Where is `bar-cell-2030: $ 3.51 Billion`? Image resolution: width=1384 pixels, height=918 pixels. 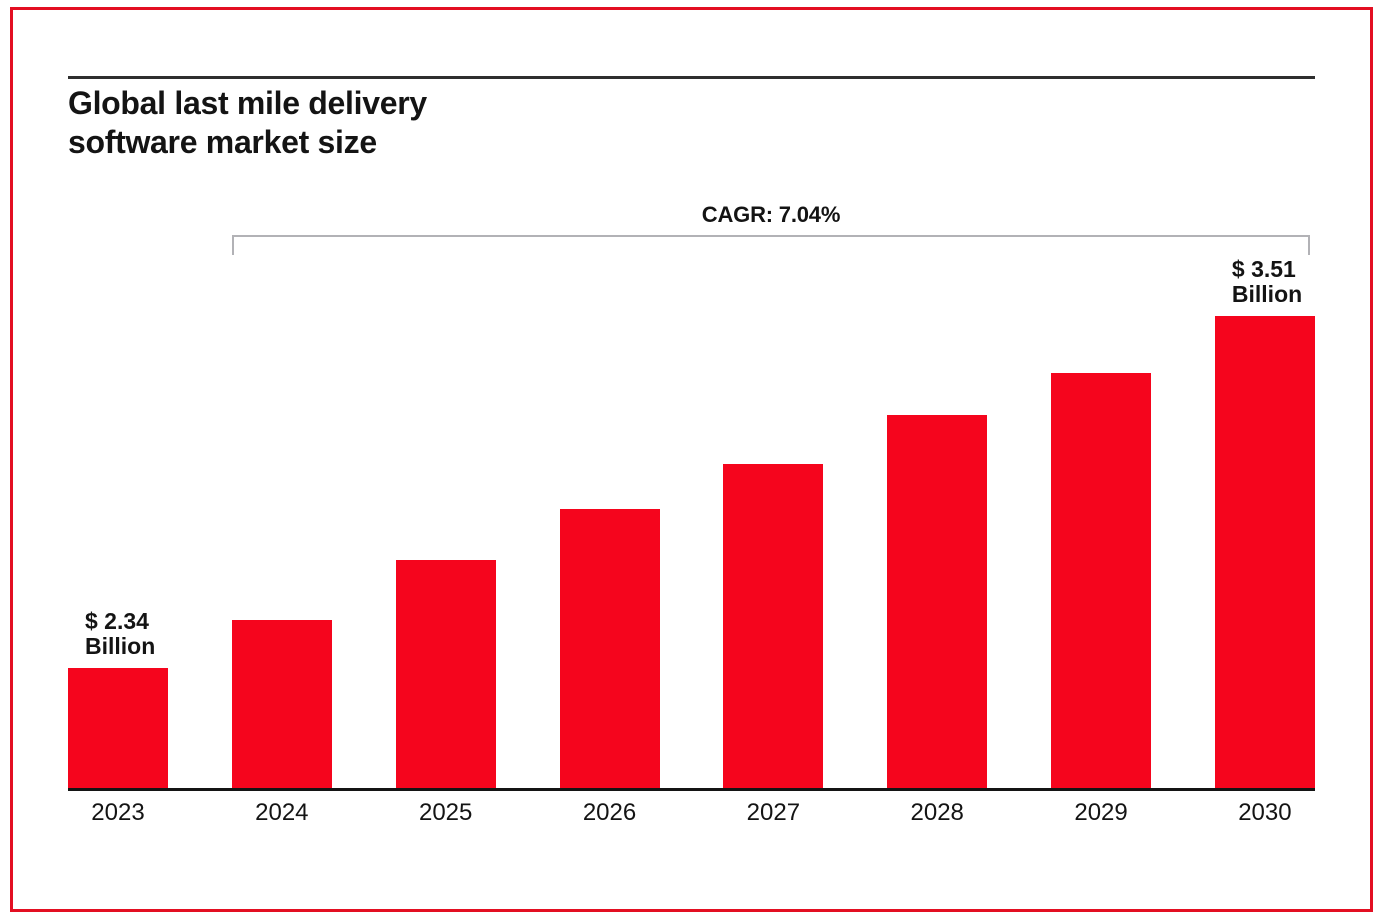
bar-cell-2030: $ 3.51 Billion is located at coordinates (1264, 523).